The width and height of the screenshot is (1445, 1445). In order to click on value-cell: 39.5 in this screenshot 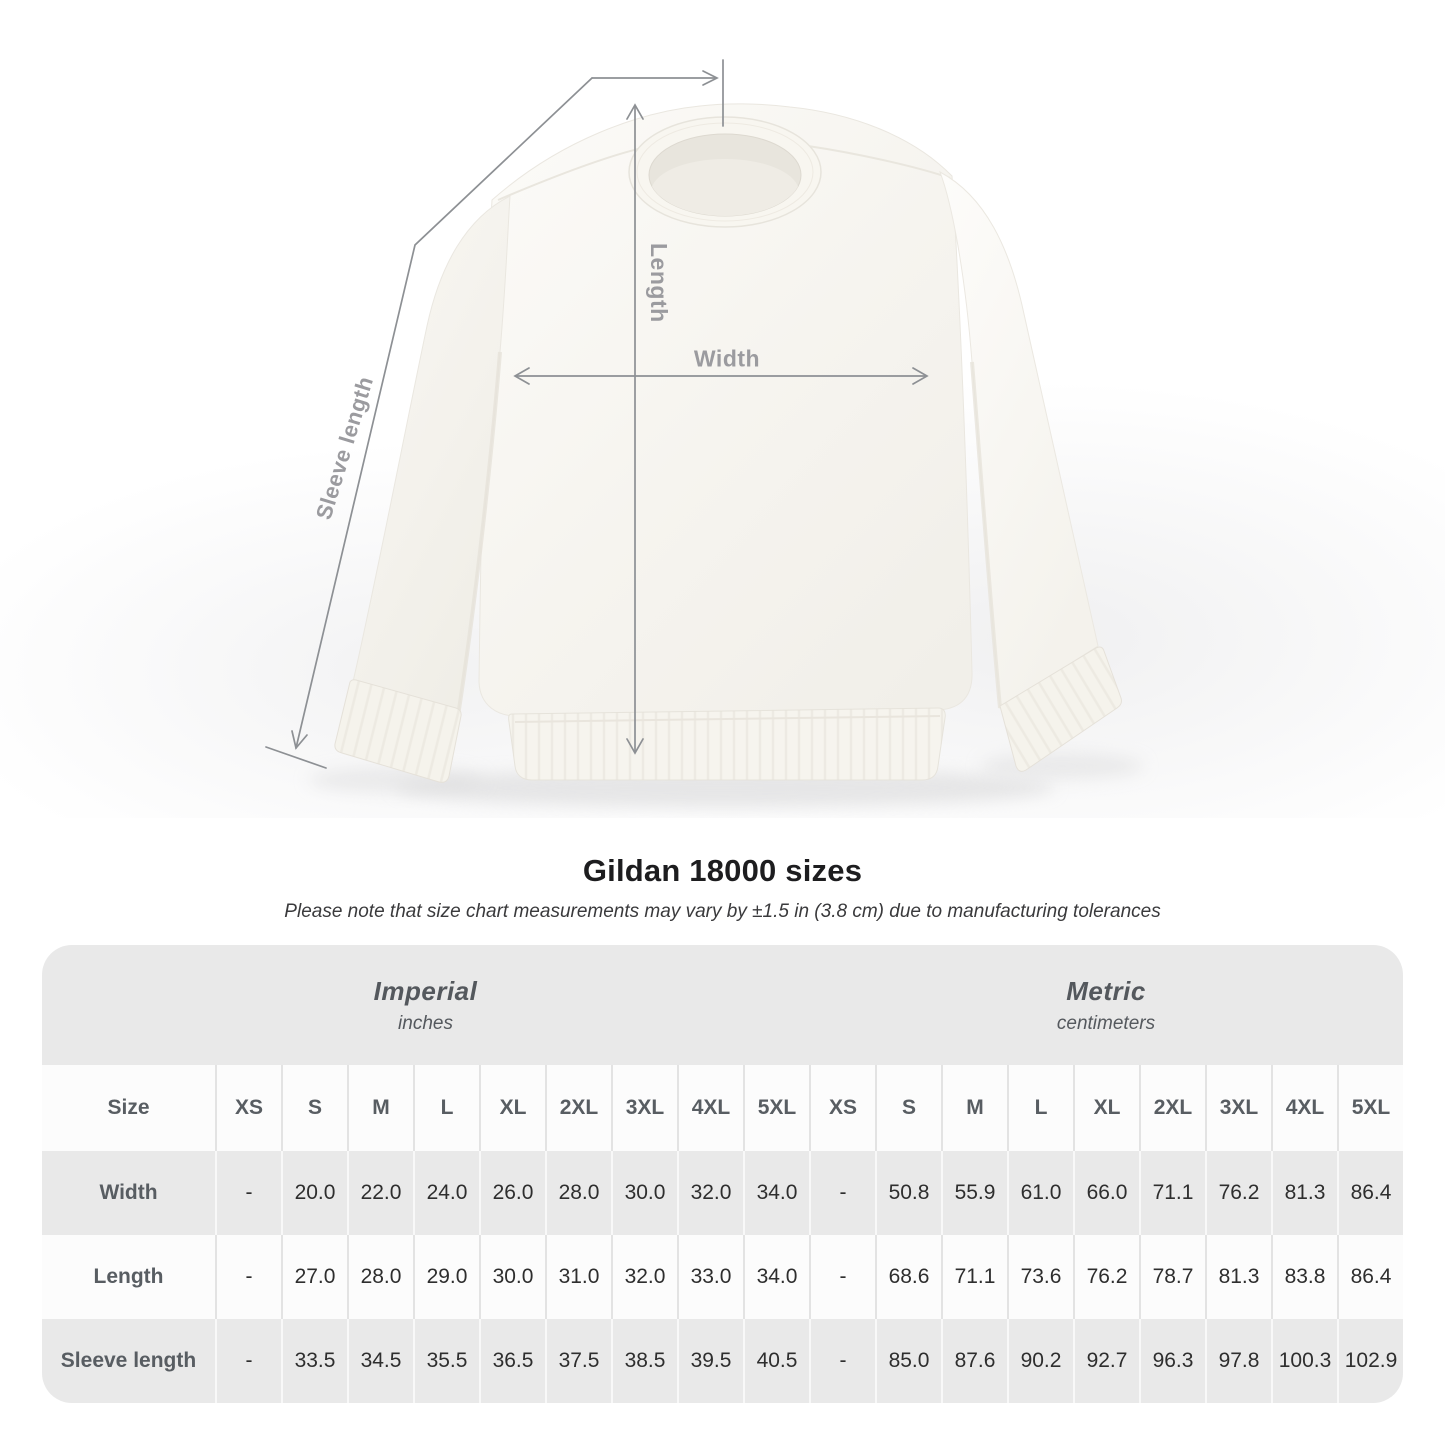, I will do `click(710, 1361)`.